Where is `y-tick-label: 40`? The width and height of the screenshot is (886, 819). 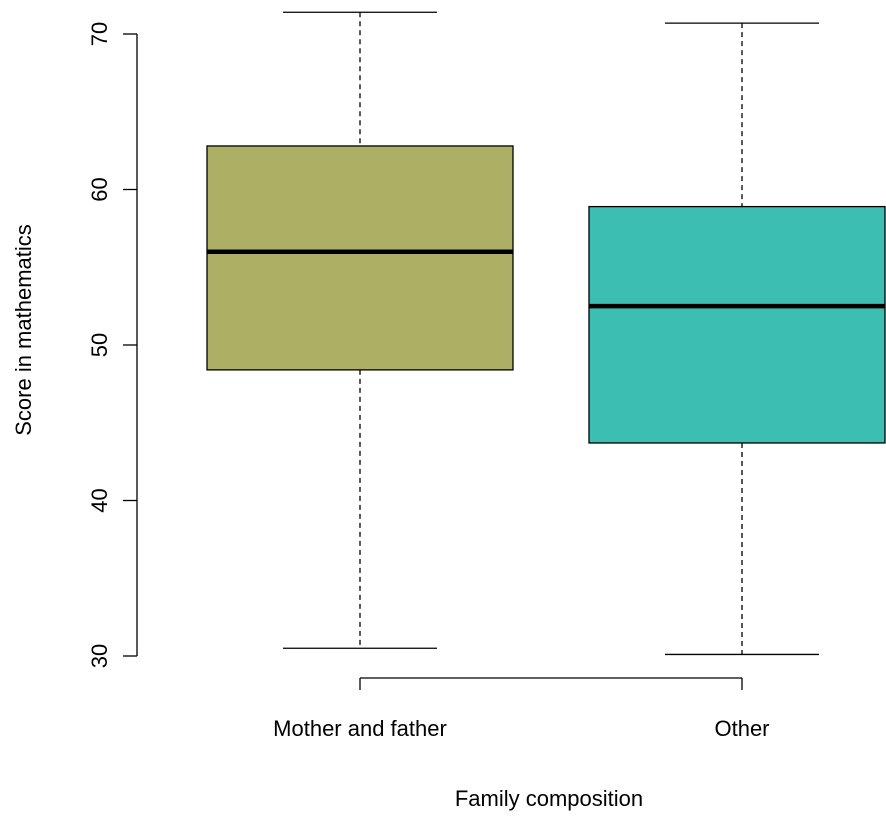 y-tick-label: 40 is located at coordinates (99, 500).